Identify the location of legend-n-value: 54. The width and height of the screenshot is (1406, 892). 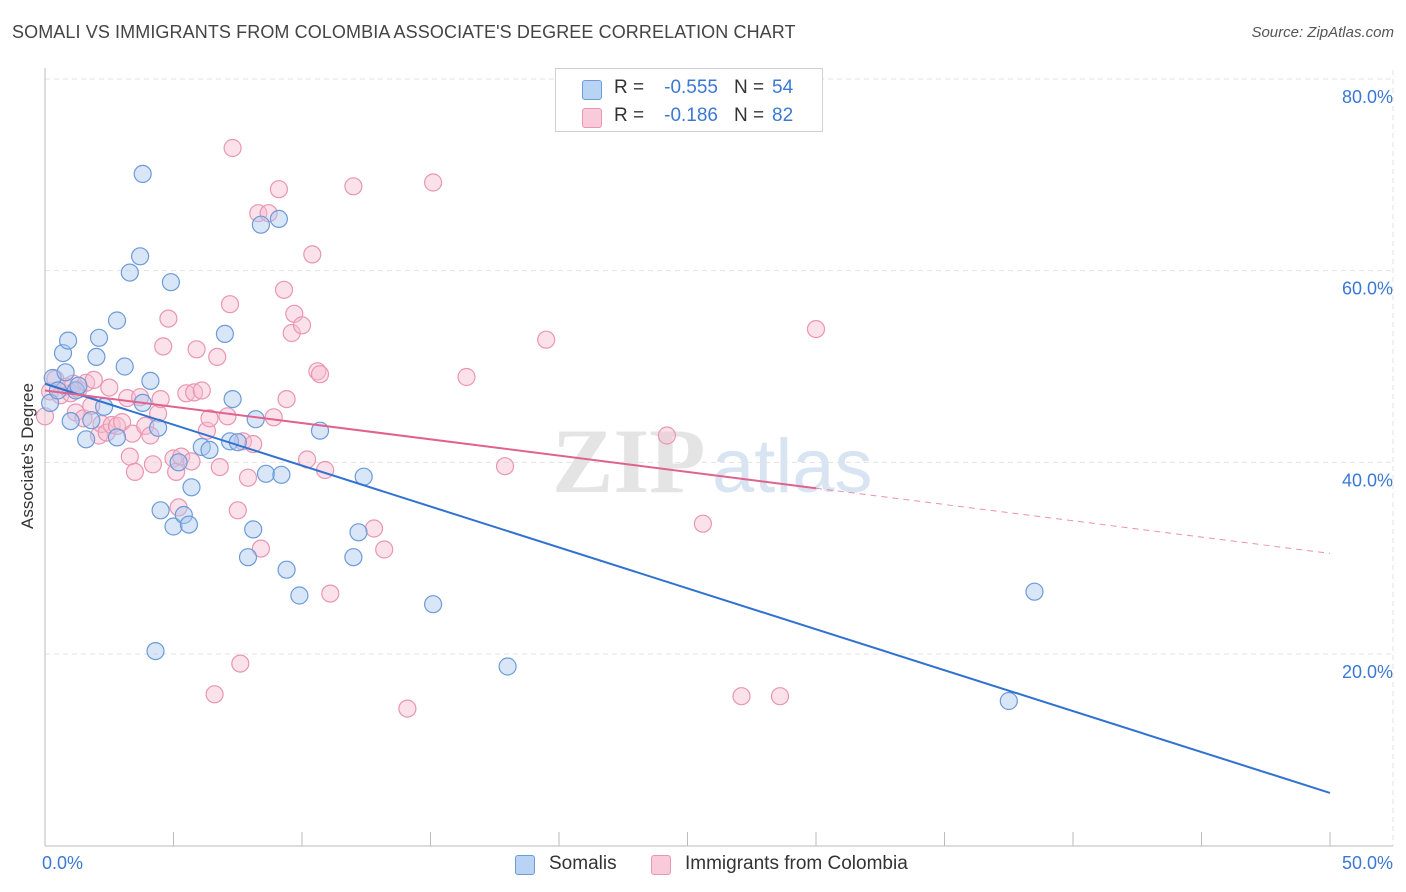
(783, 87).